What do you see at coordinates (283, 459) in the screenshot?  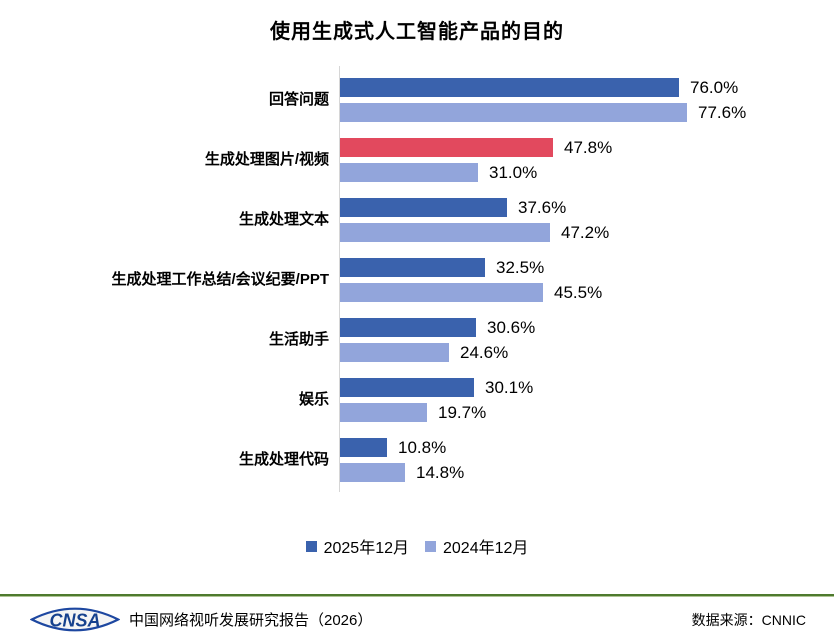 I see `category-label: 生成处理代码` at bounding box center [283, 459].